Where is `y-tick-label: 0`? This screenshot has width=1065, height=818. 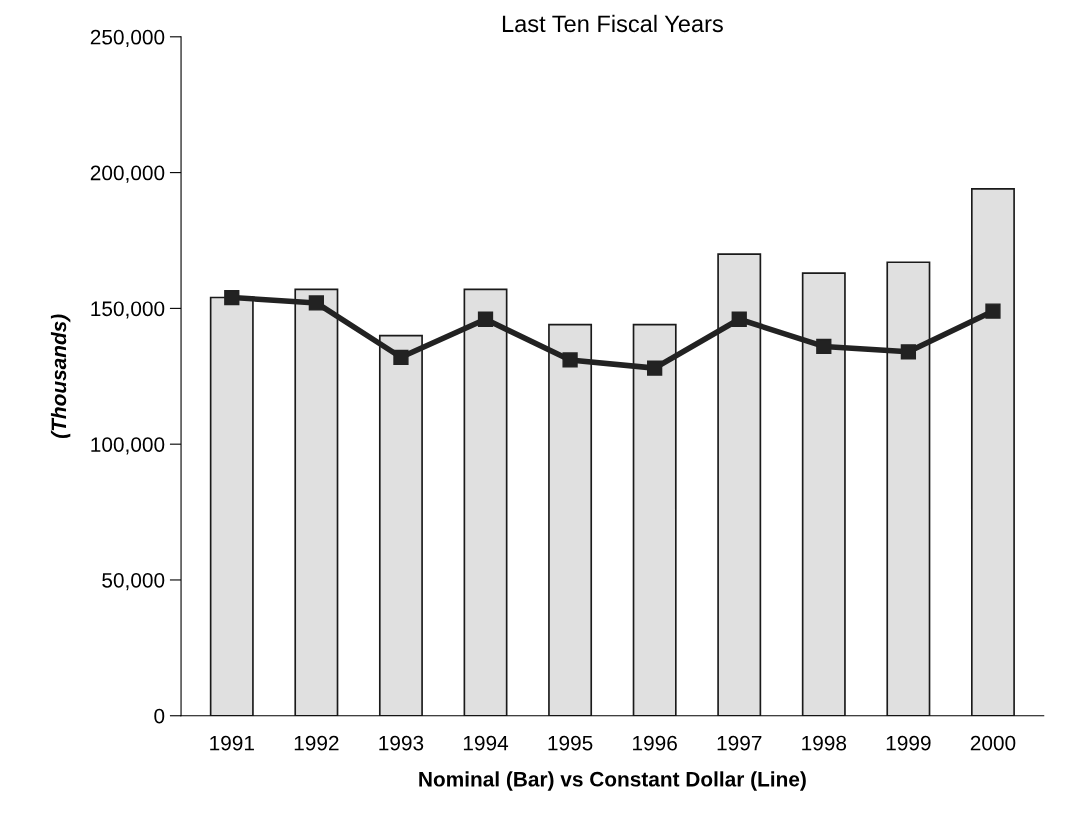
y-tick-label: 0 is located at coordinates (159, 716).